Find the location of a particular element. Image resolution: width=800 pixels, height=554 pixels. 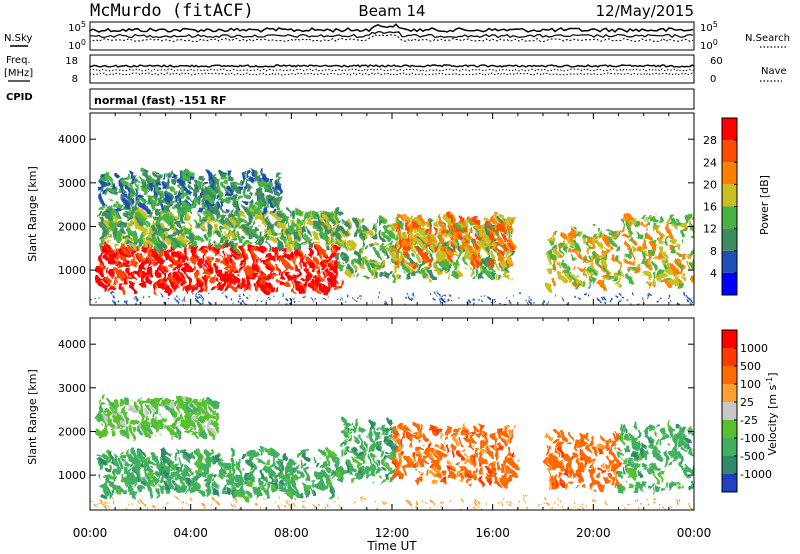

colorbar-tick-label: 25 is located at coordinates (747, 402).